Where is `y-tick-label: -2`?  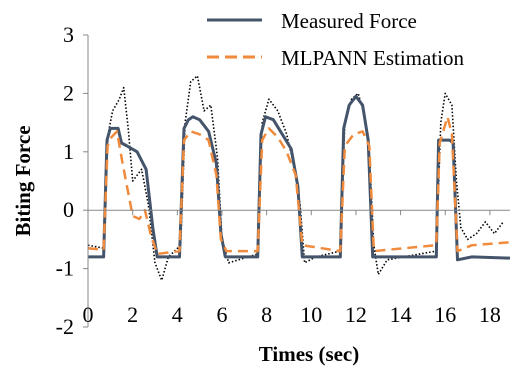 y-tick-label: -2 is located at coordinates (65, 326).